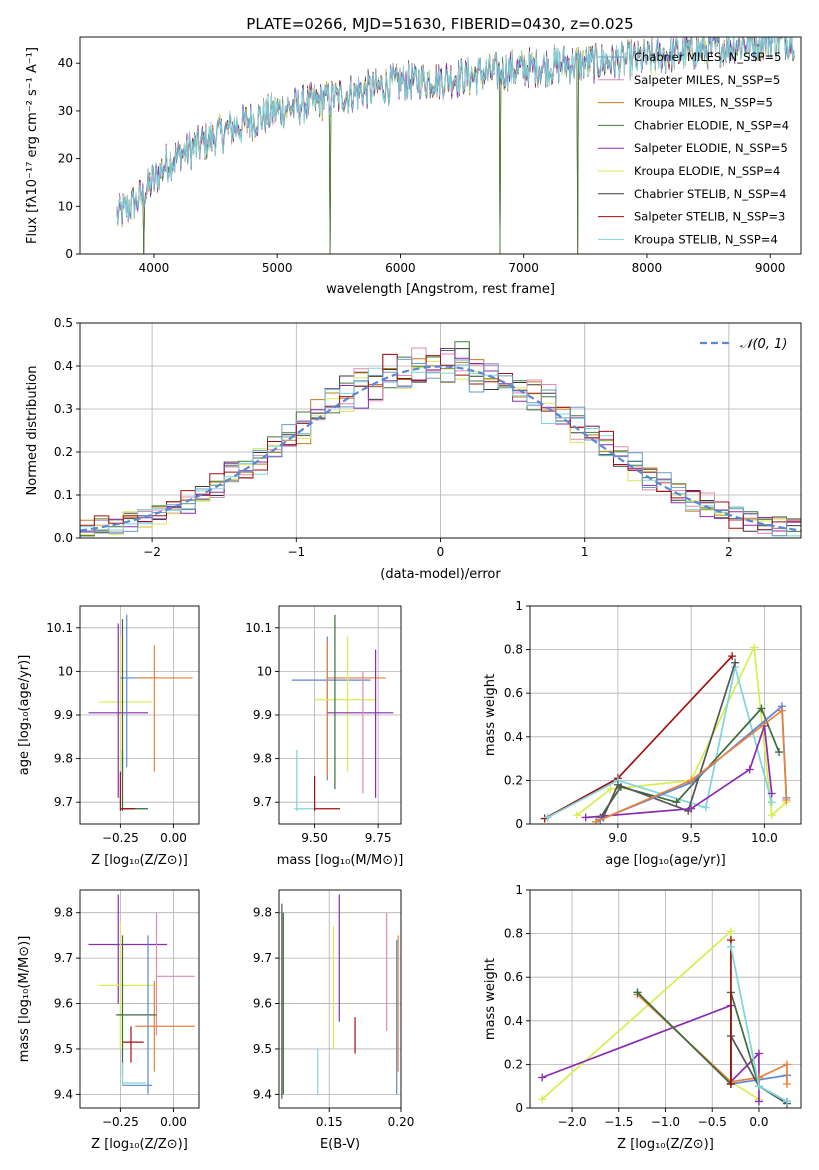 The height and width of the screenshot is (1170, 819). I want to click on legend-label: Chabrier STELIB, N_SSP=4, so click(710, 194).